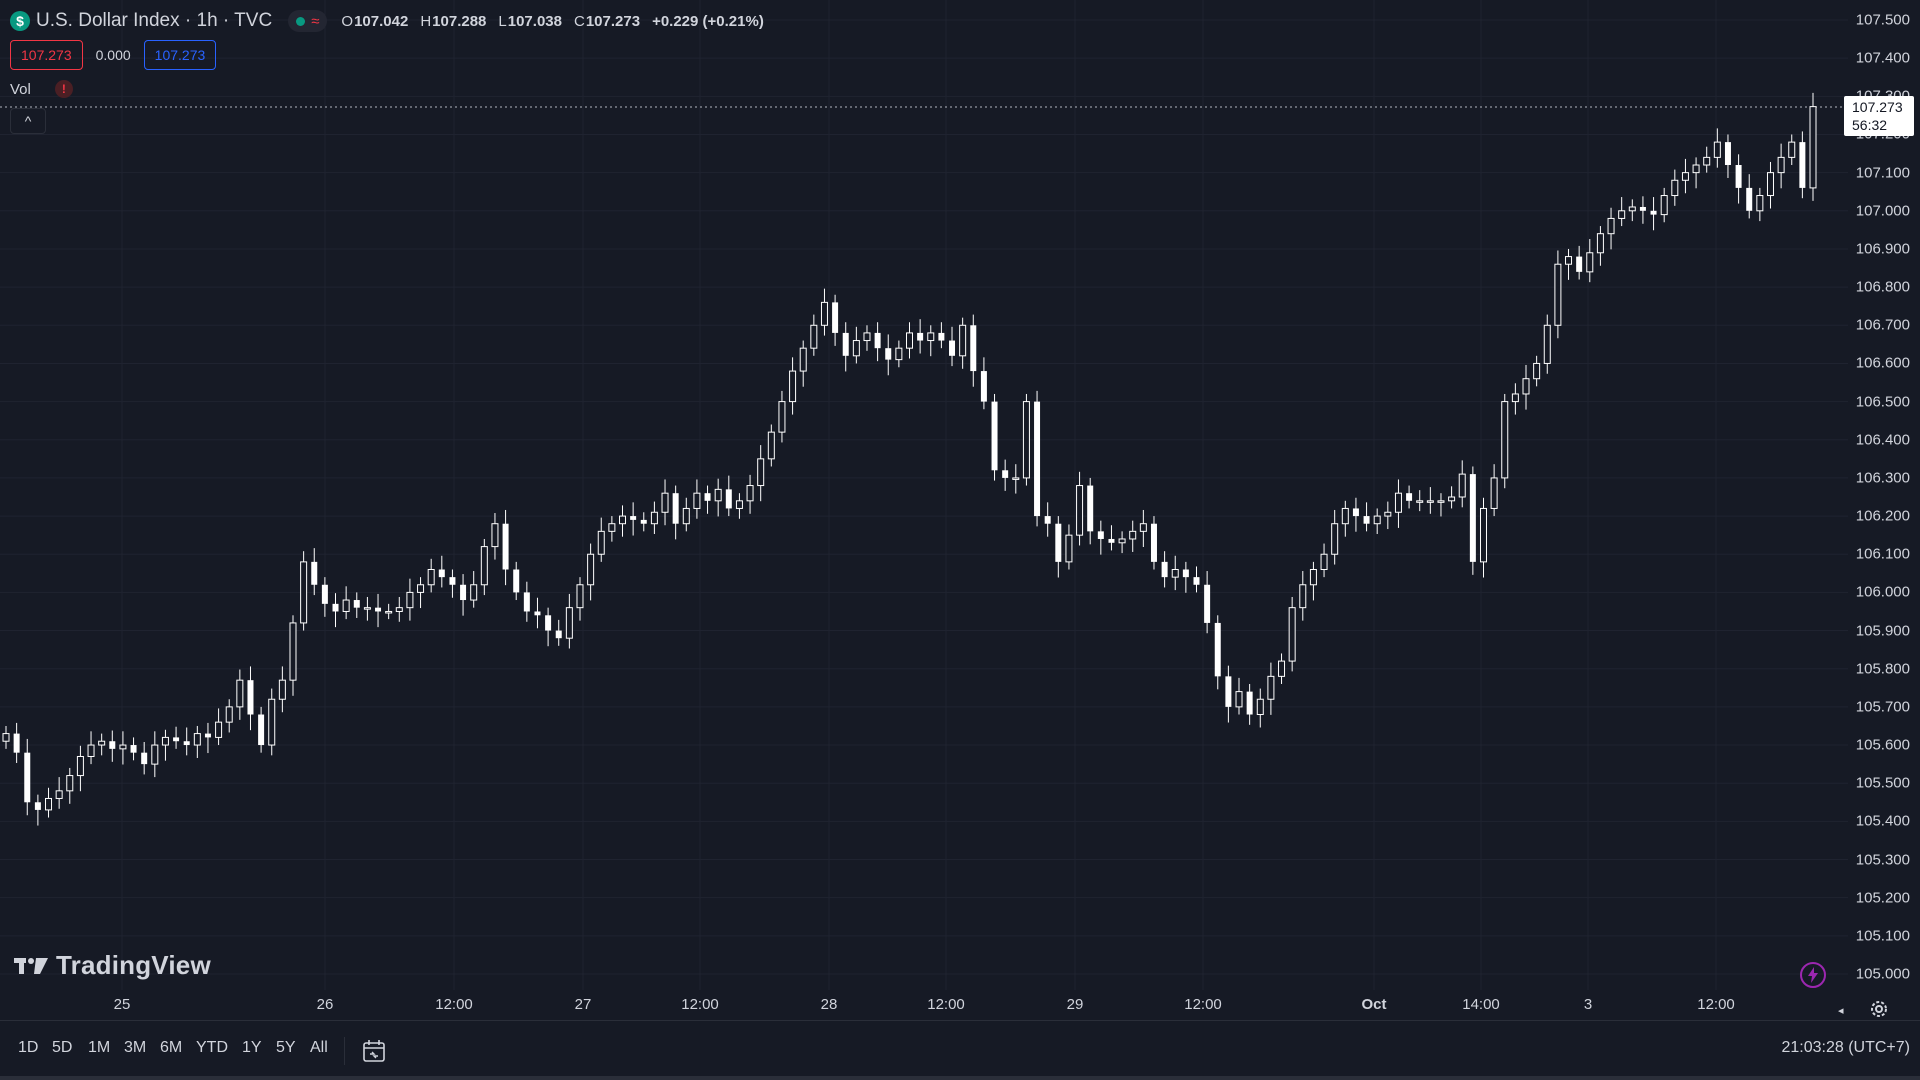 The image size is (1920, 1080). I want to click on warning-icon: !, so click(63, 89).